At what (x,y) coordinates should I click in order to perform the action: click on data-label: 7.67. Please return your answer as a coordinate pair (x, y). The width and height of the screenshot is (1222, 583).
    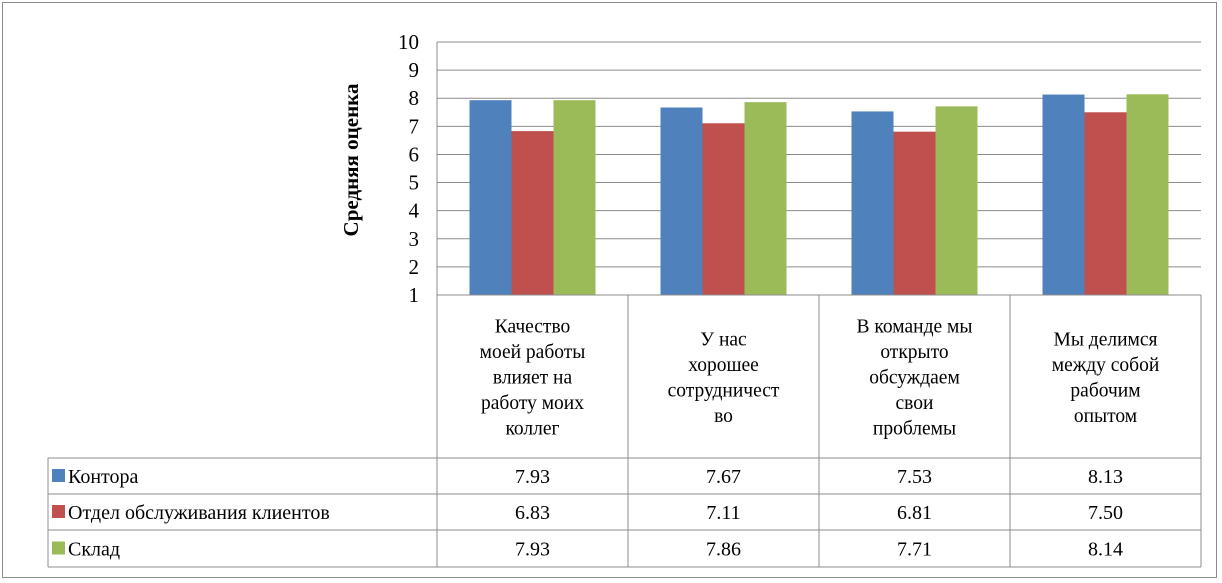
    Looking at the image, I should click on (723, 477).